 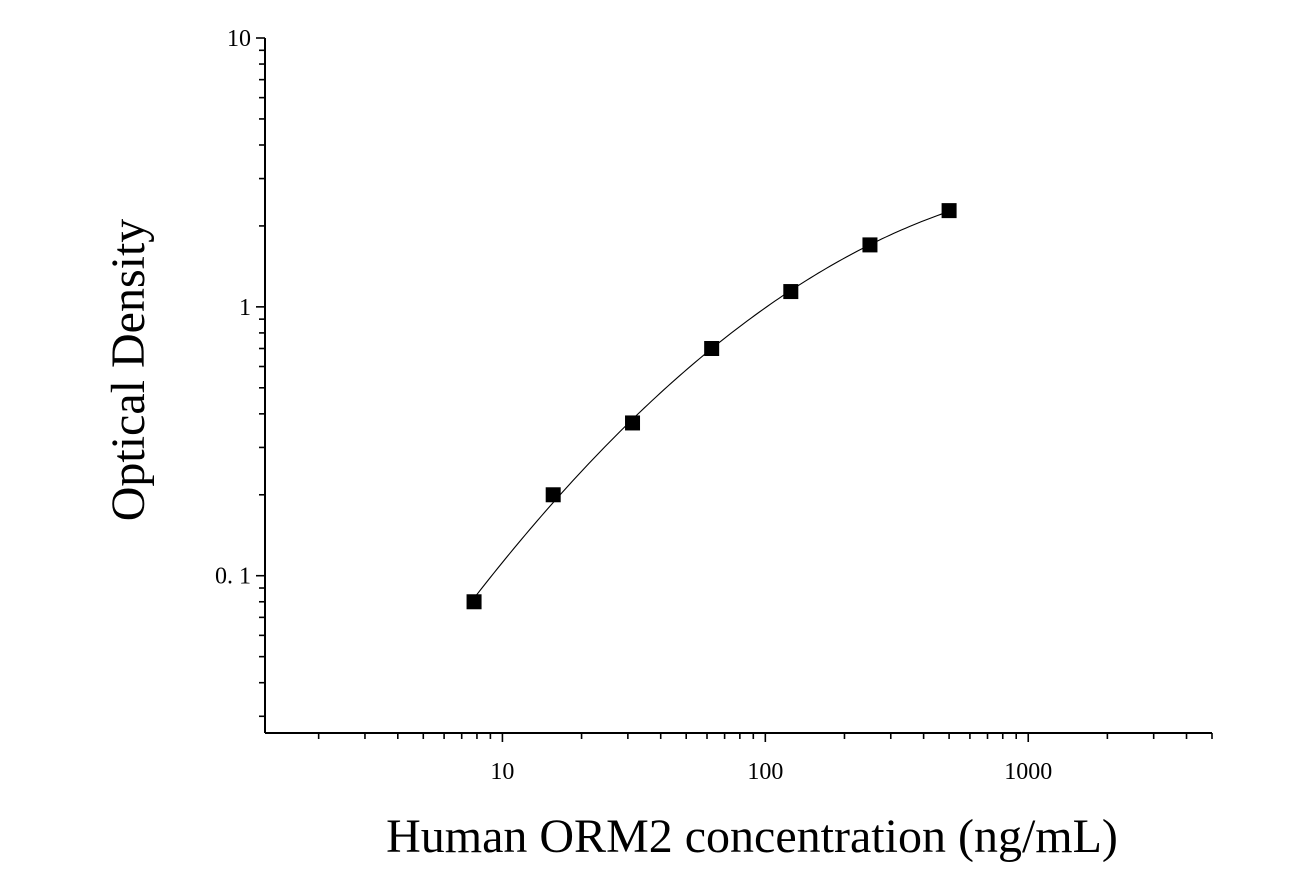 I want to click on x-tick-label: 1000, so click(x=1028, y=772).